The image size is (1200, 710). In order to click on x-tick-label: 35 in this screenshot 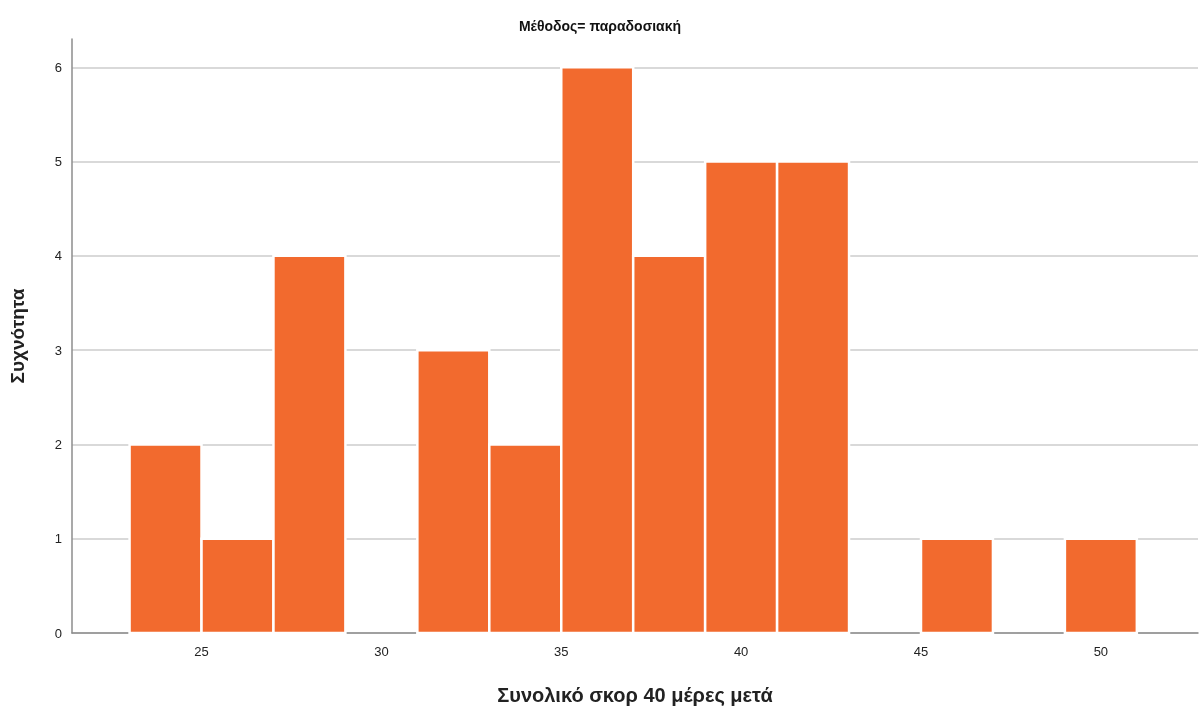, I will do `click(561, 651)`.